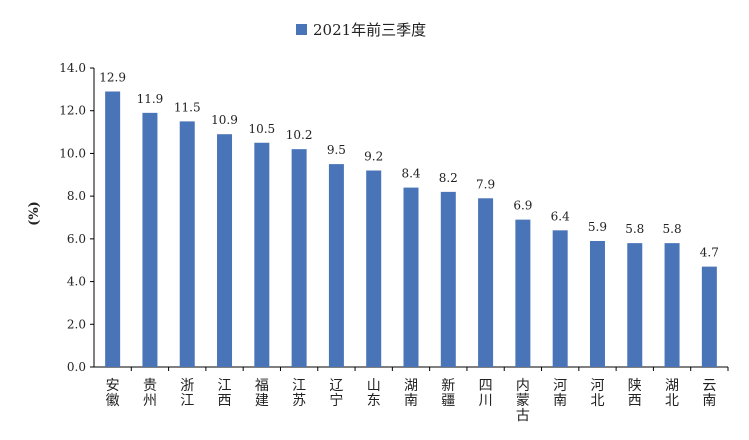  I want to click on x-tick-label: 宁, so click(336, 400).